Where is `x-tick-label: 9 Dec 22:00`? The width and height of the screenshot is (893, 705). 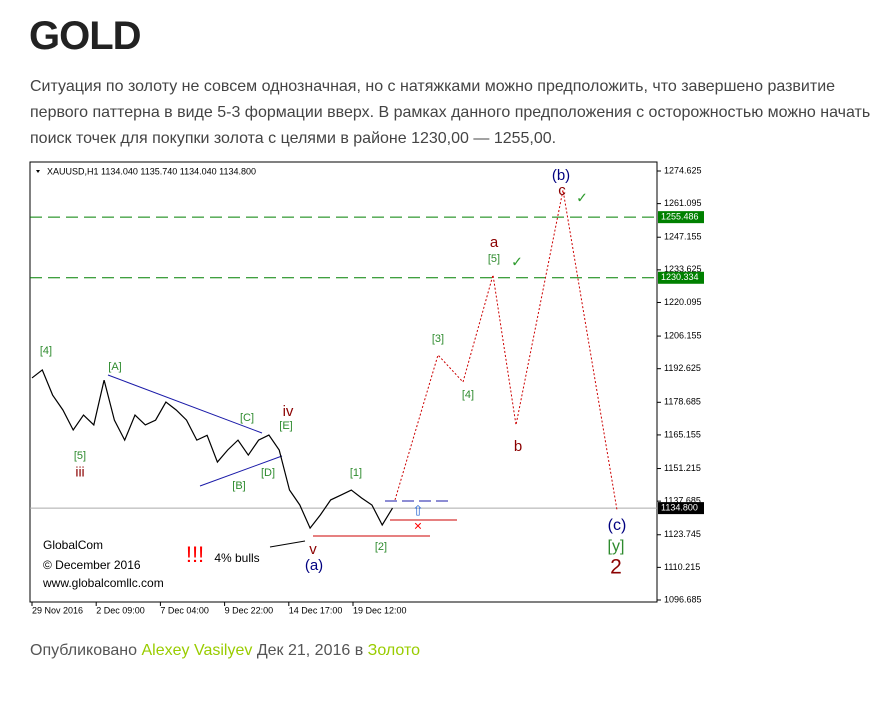
x-tick-label: 9 Dec 22:00 is located at coordinates (249, 610).